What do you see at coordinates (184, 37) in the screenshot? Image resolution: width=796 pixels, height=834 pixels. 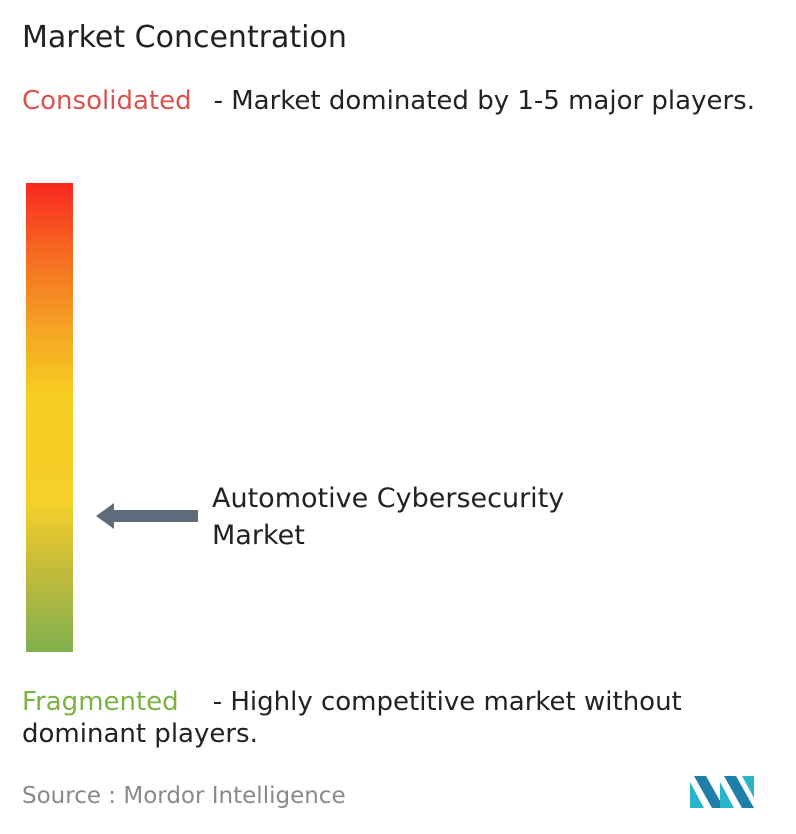 I see `title: Market Concentration` at bounding box center [184, 37].